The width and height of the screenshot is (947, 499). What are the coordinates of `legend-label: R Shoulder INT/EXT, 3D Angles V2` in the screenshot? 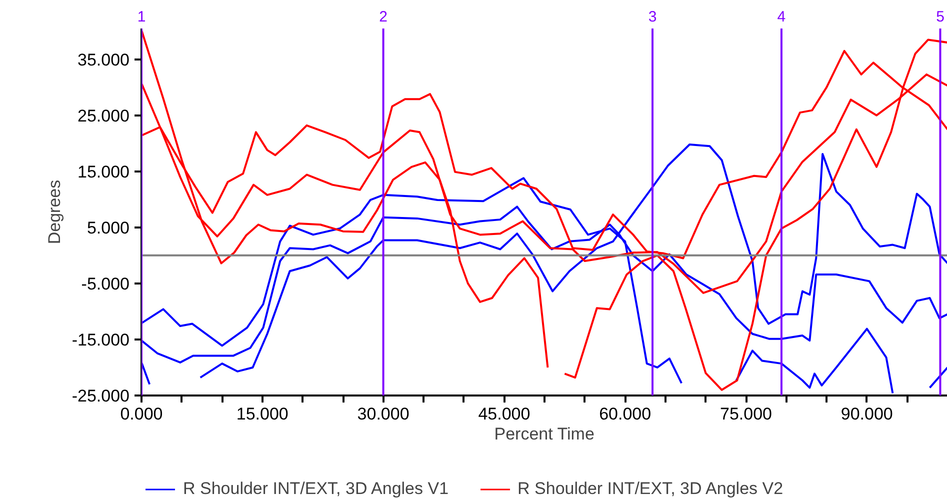 It's located at (651, 489).